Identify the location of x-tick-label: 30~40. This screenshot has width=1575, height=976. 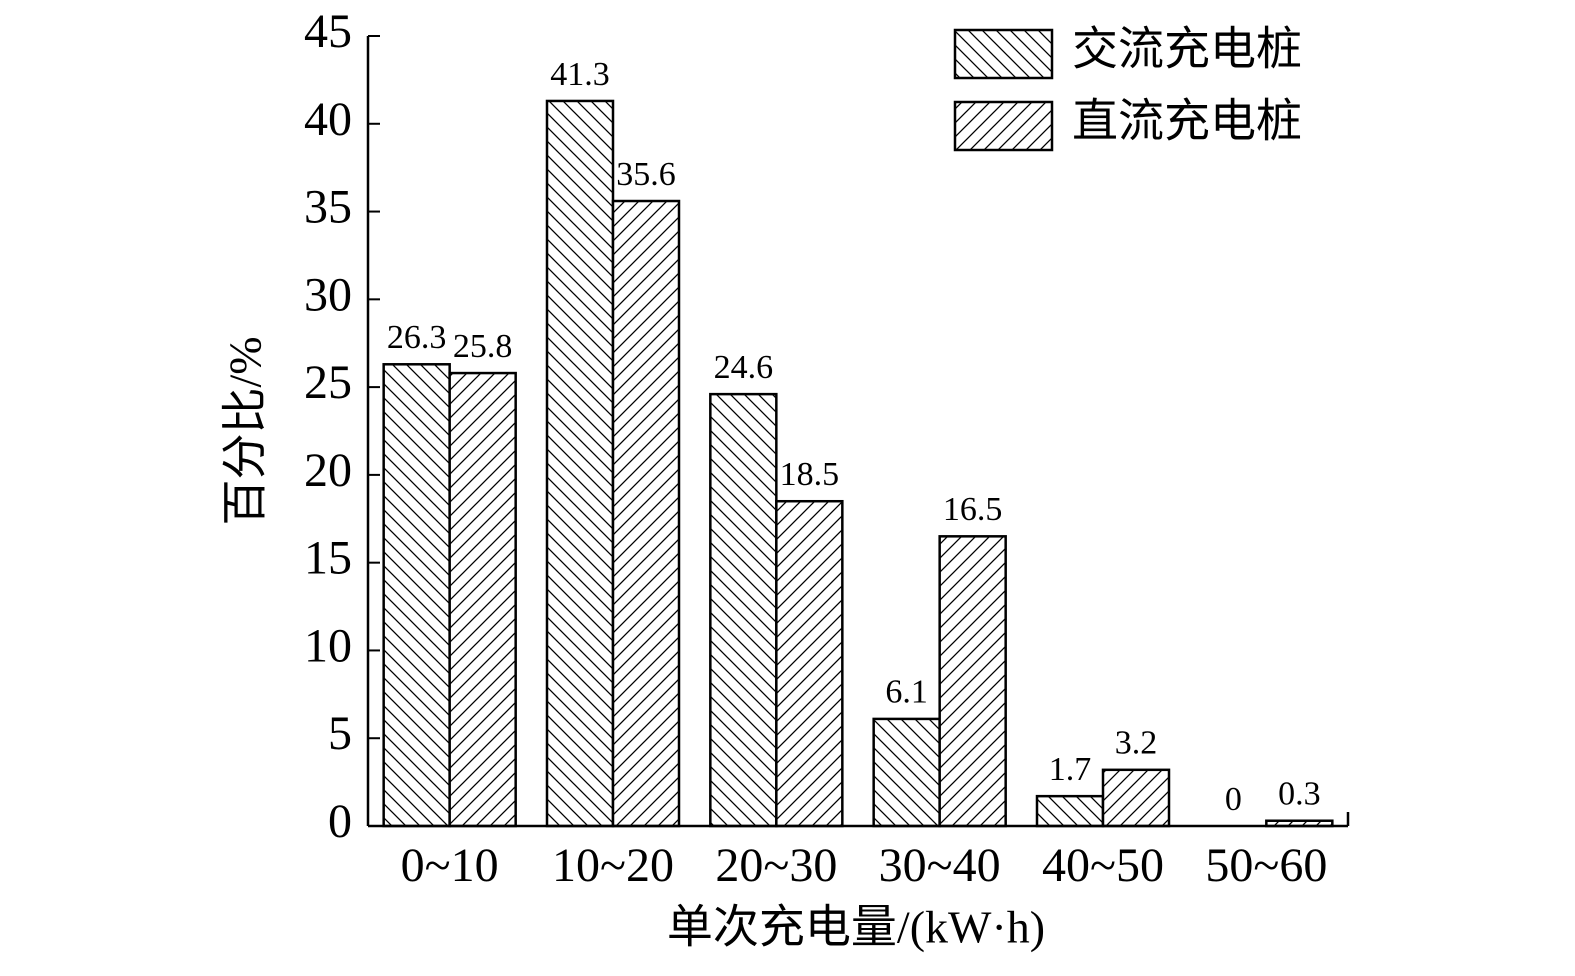
(940, 865).